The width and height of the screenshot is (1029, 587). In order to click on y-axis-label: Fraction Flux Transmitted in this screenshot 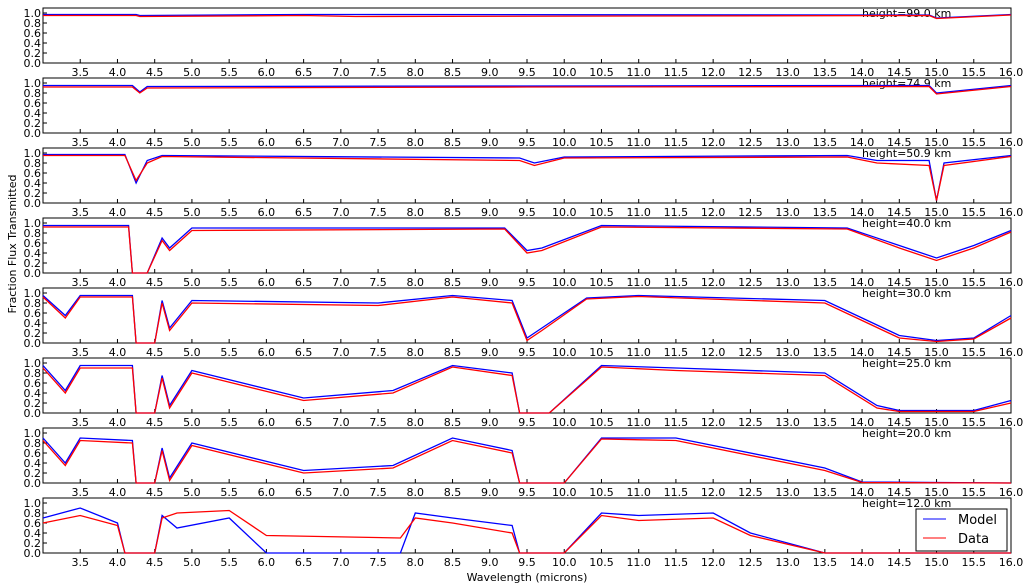, I will do `click(12, 244)`.